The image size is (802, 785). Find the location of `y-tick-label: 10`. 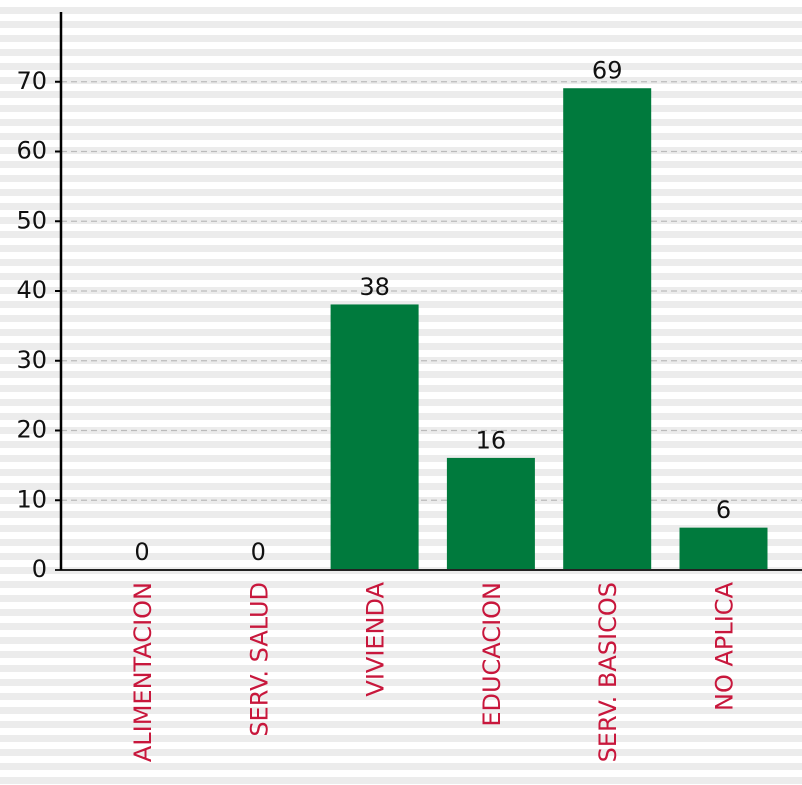

y-tick-label: 10 is located at coordinates (31, 499).